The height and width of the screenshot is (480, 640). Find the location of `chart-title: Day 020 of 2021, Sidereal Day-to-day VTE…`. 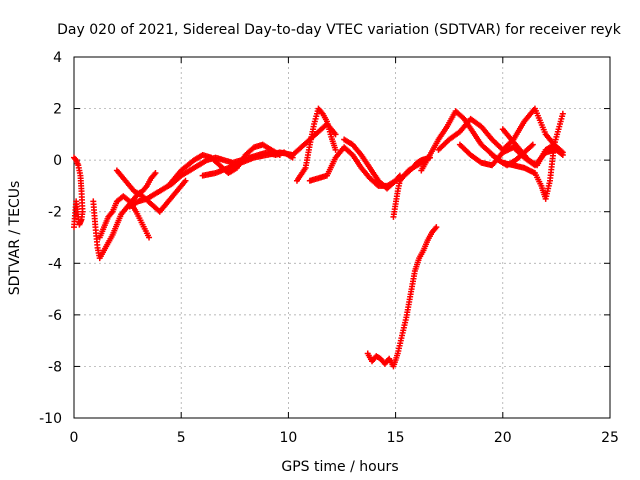

chart-title: Day 020 of 2021, Sidereal Day-to-day VTE… is located at coordinates (339, 30).